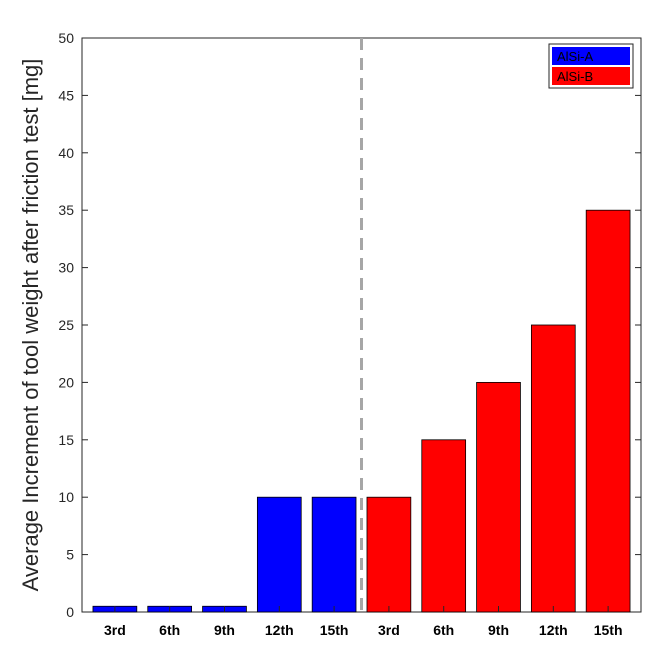  I want to click on bar-alsi-b-9th, so click(498, 497).